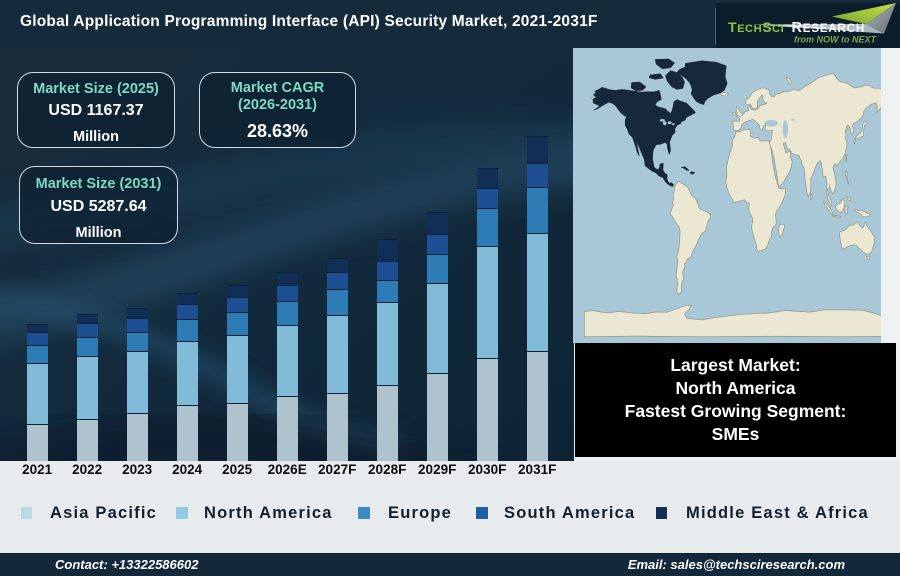 The width and height of the screenshot is (900, 576). What do you see at coordinates (835, 40) in the screenshot?
I see `svg-text: from NOW to NEXT` at bounding box center [835, 40].